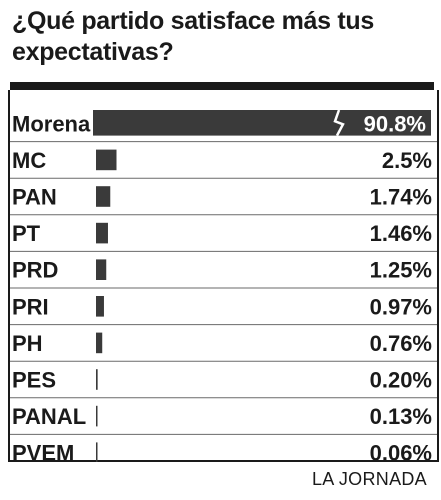 The height and width of the screenshot is (500, 441). What do you see at coordinates (97, 416) in the screenshot?
I see `bar-panal` at bounding box center [97, 416].